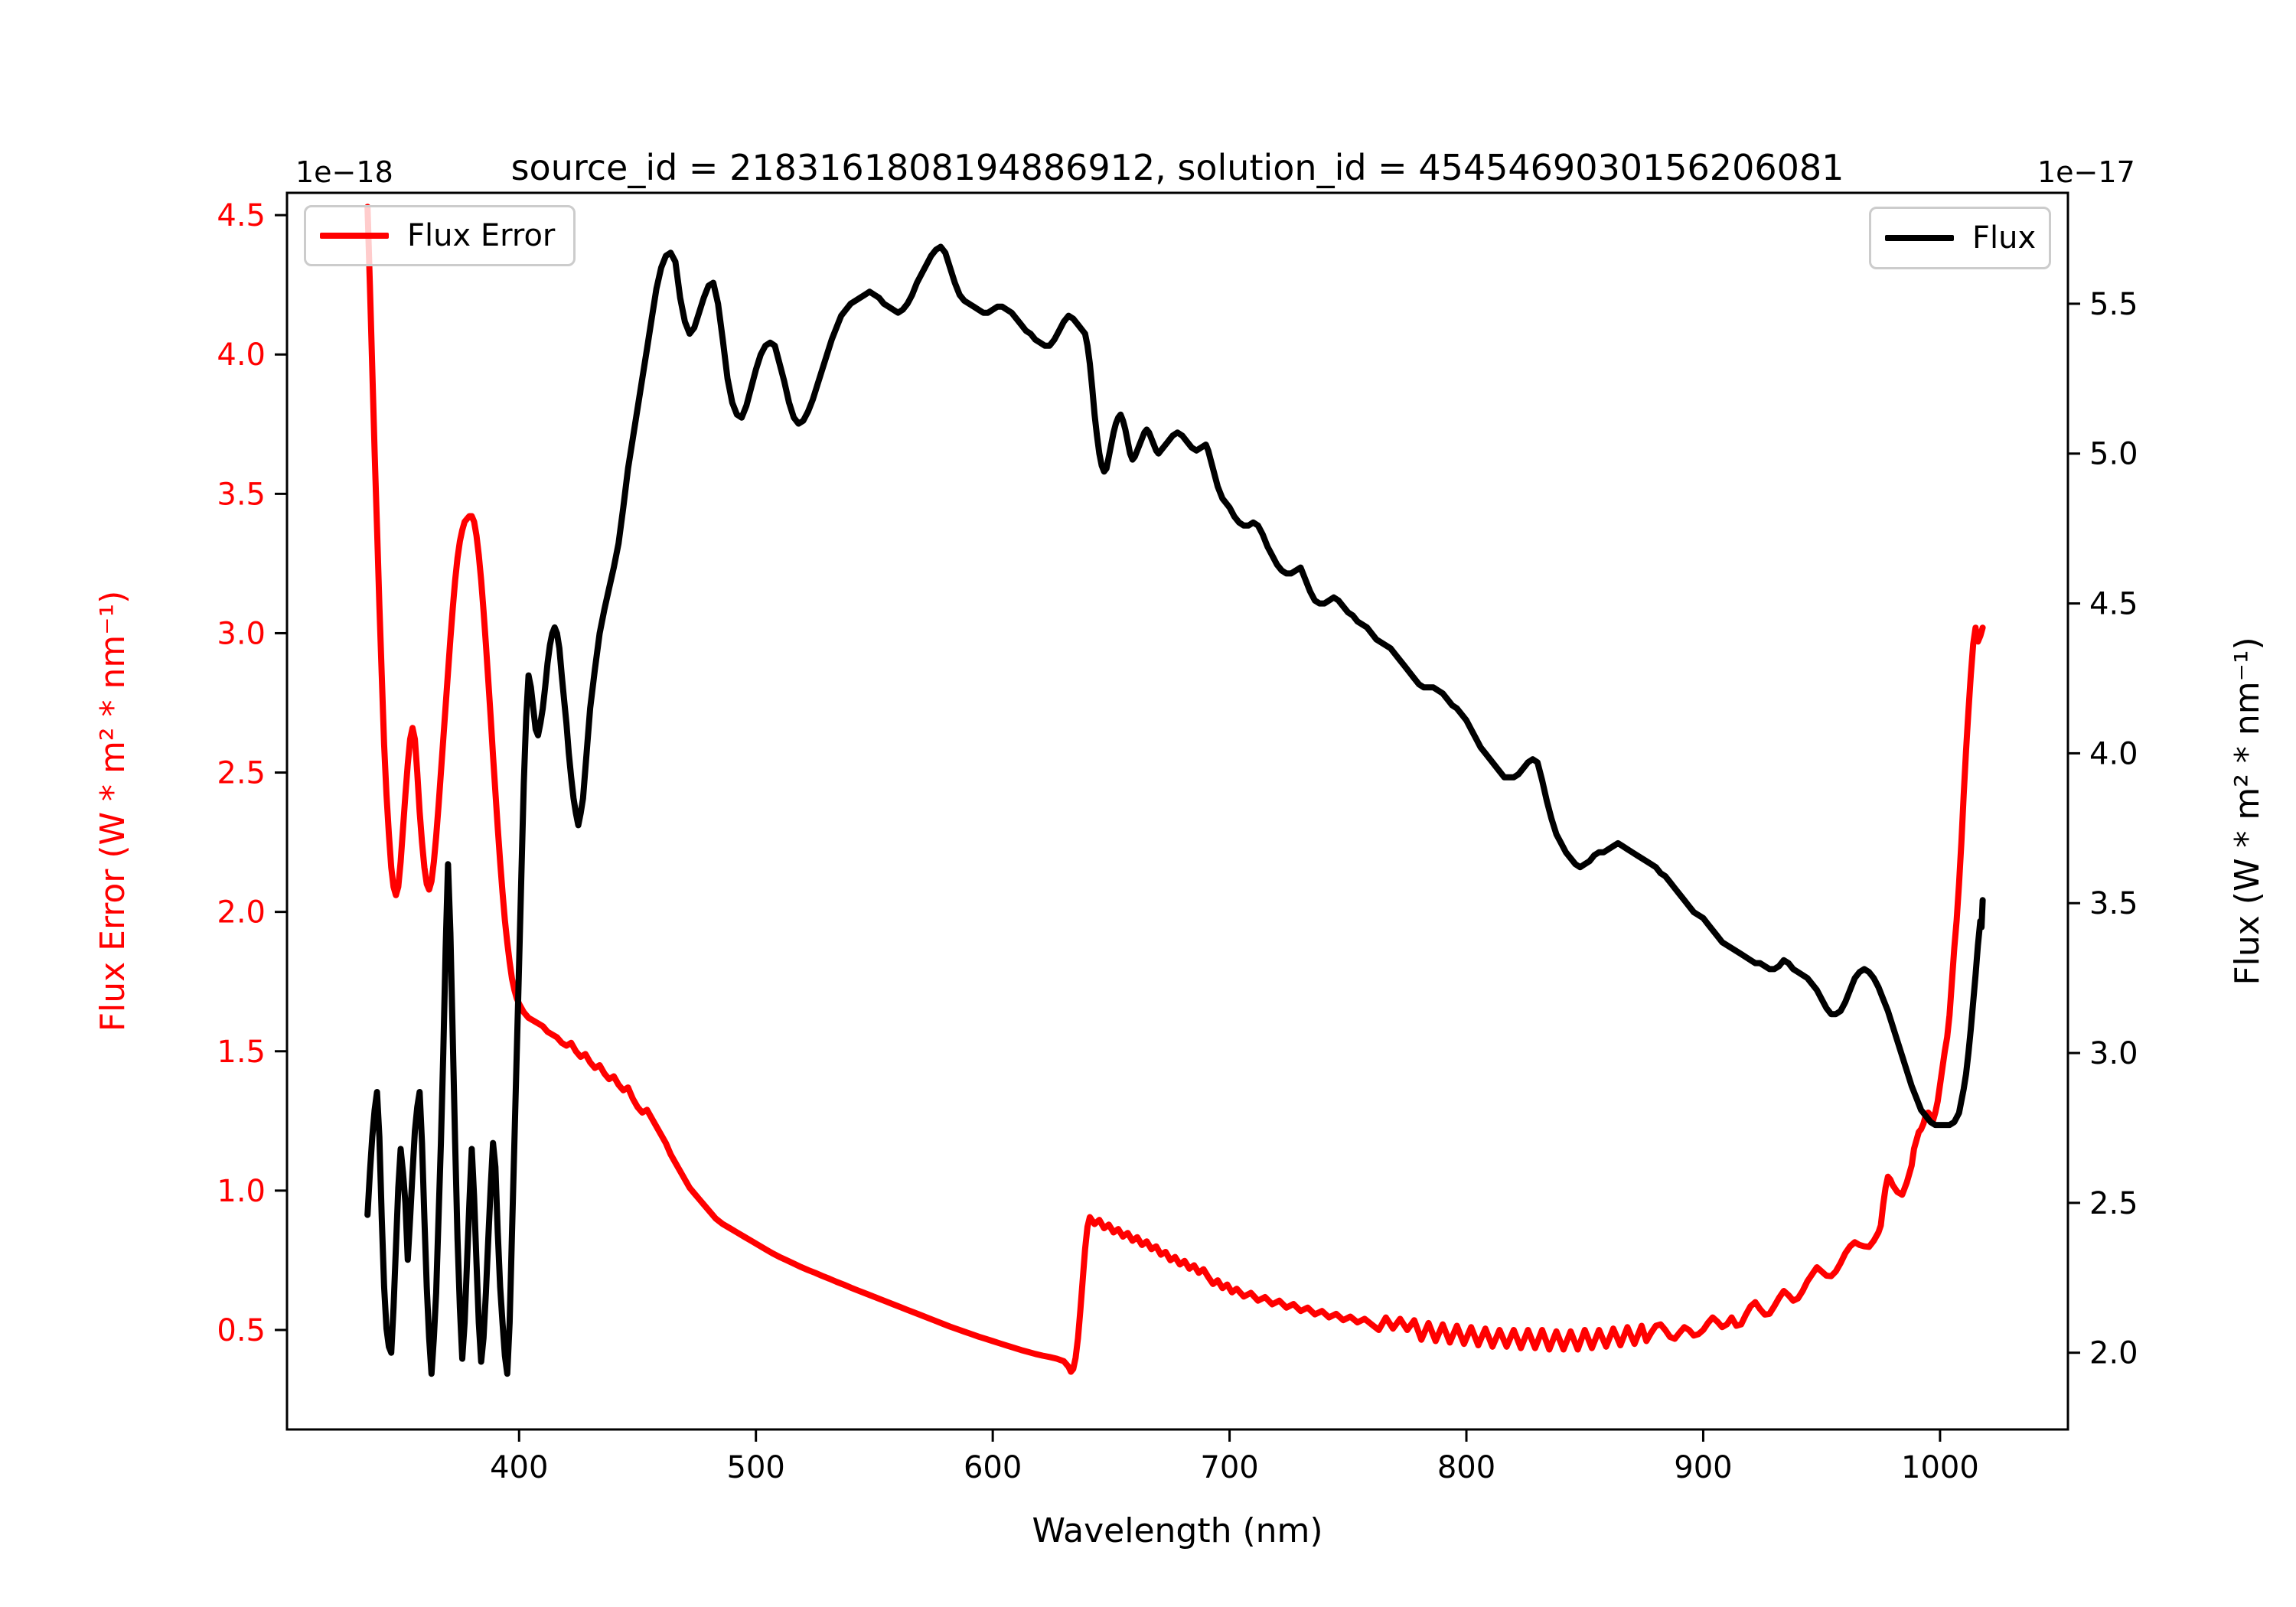 This screenshot has width=2296, height=1607. I want to click on x-tick-label-1000: 1000, so click(1940, 1467).